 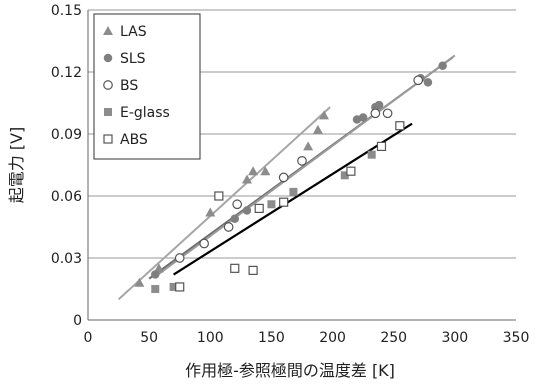 I want to click on legend-label: SLS, so click(x=133, y=59).